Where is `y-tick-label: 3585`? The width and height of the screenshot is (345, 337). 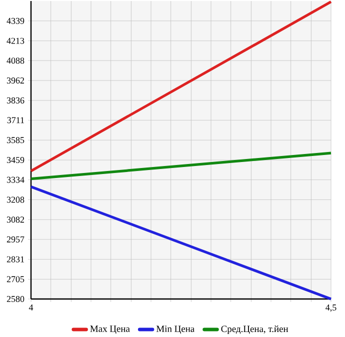
y-tick-label: 3585 is located at coordinates (15, 139).